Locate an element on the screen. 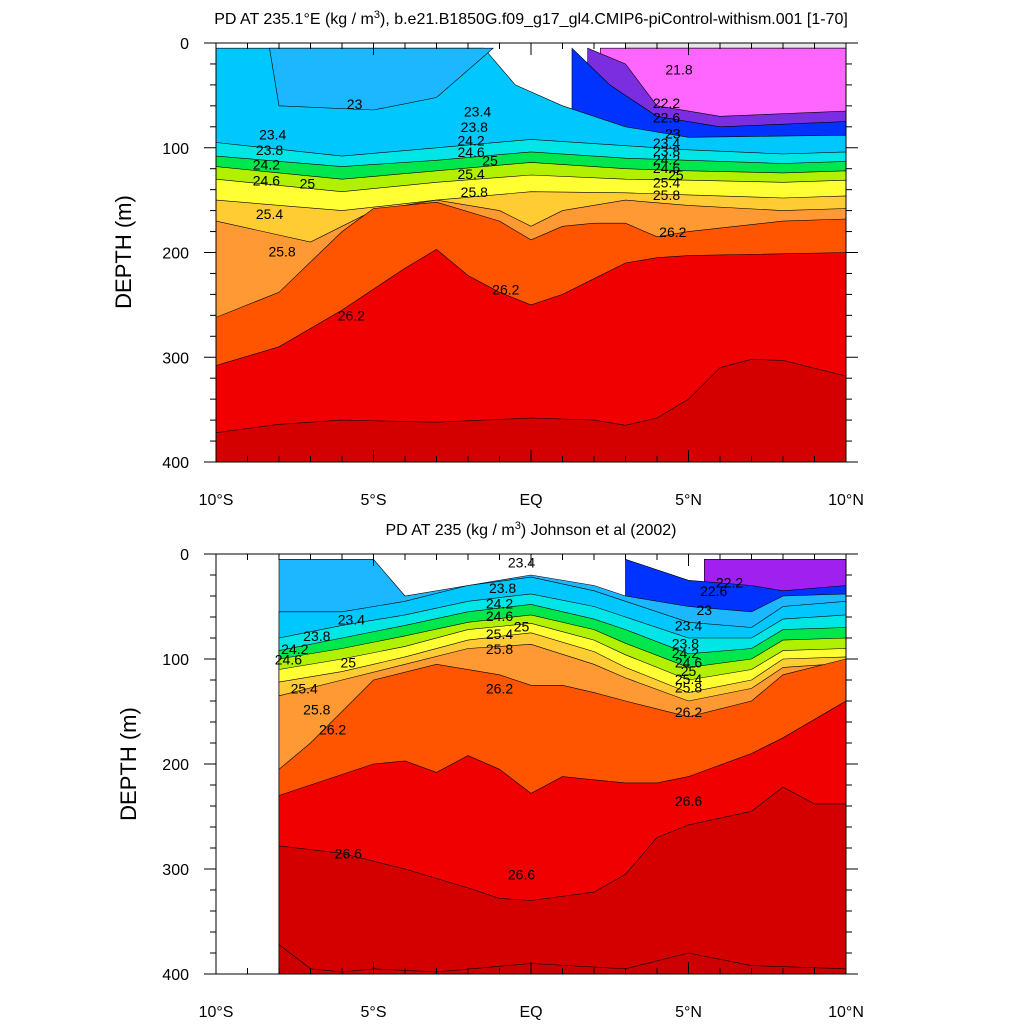 The image size is (1024, 1024). panel-bottom-y-axis-label: DEPTH (m) is located at coordinates (128, 764).